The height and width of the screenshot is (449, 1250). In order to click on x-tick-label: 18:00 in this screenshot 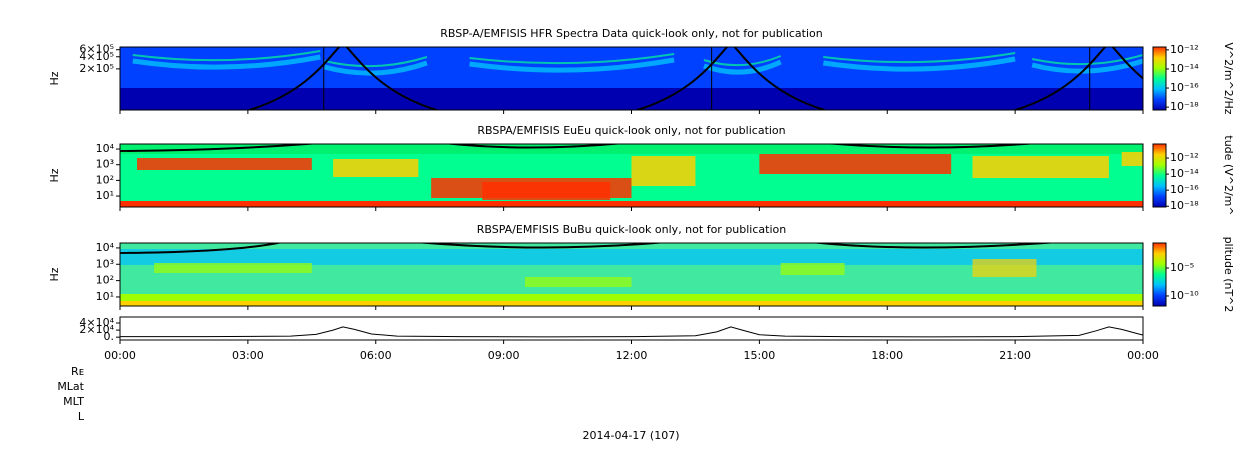, I will do `click(887, 355)`.